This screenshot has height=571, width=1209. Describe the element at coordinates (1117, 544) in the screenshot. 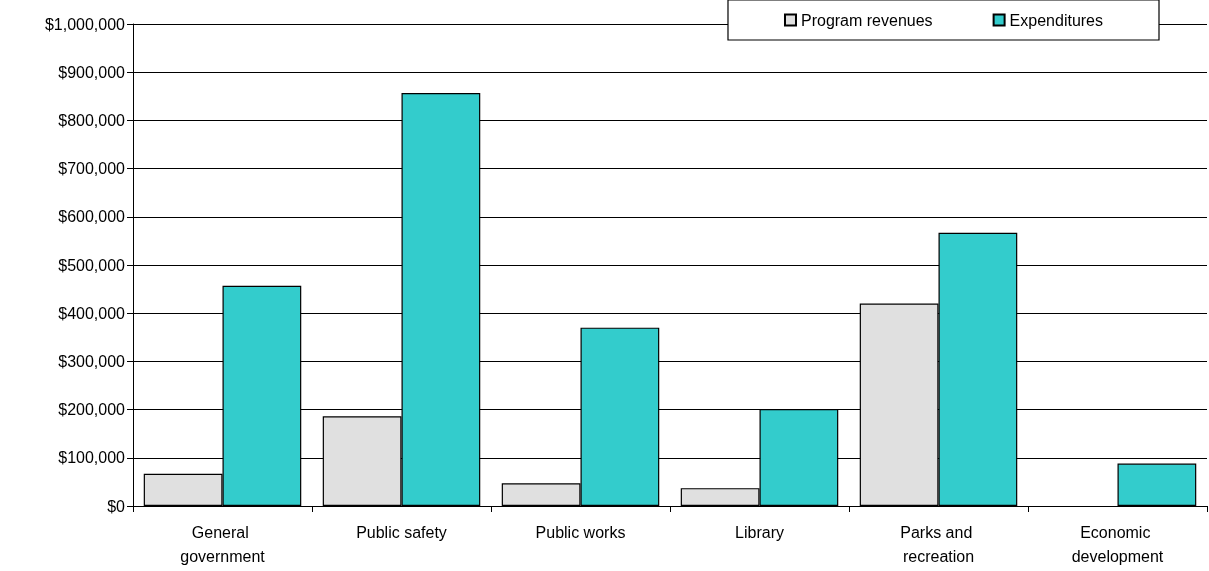

I see `x-tick-label: Economic development` at that location.